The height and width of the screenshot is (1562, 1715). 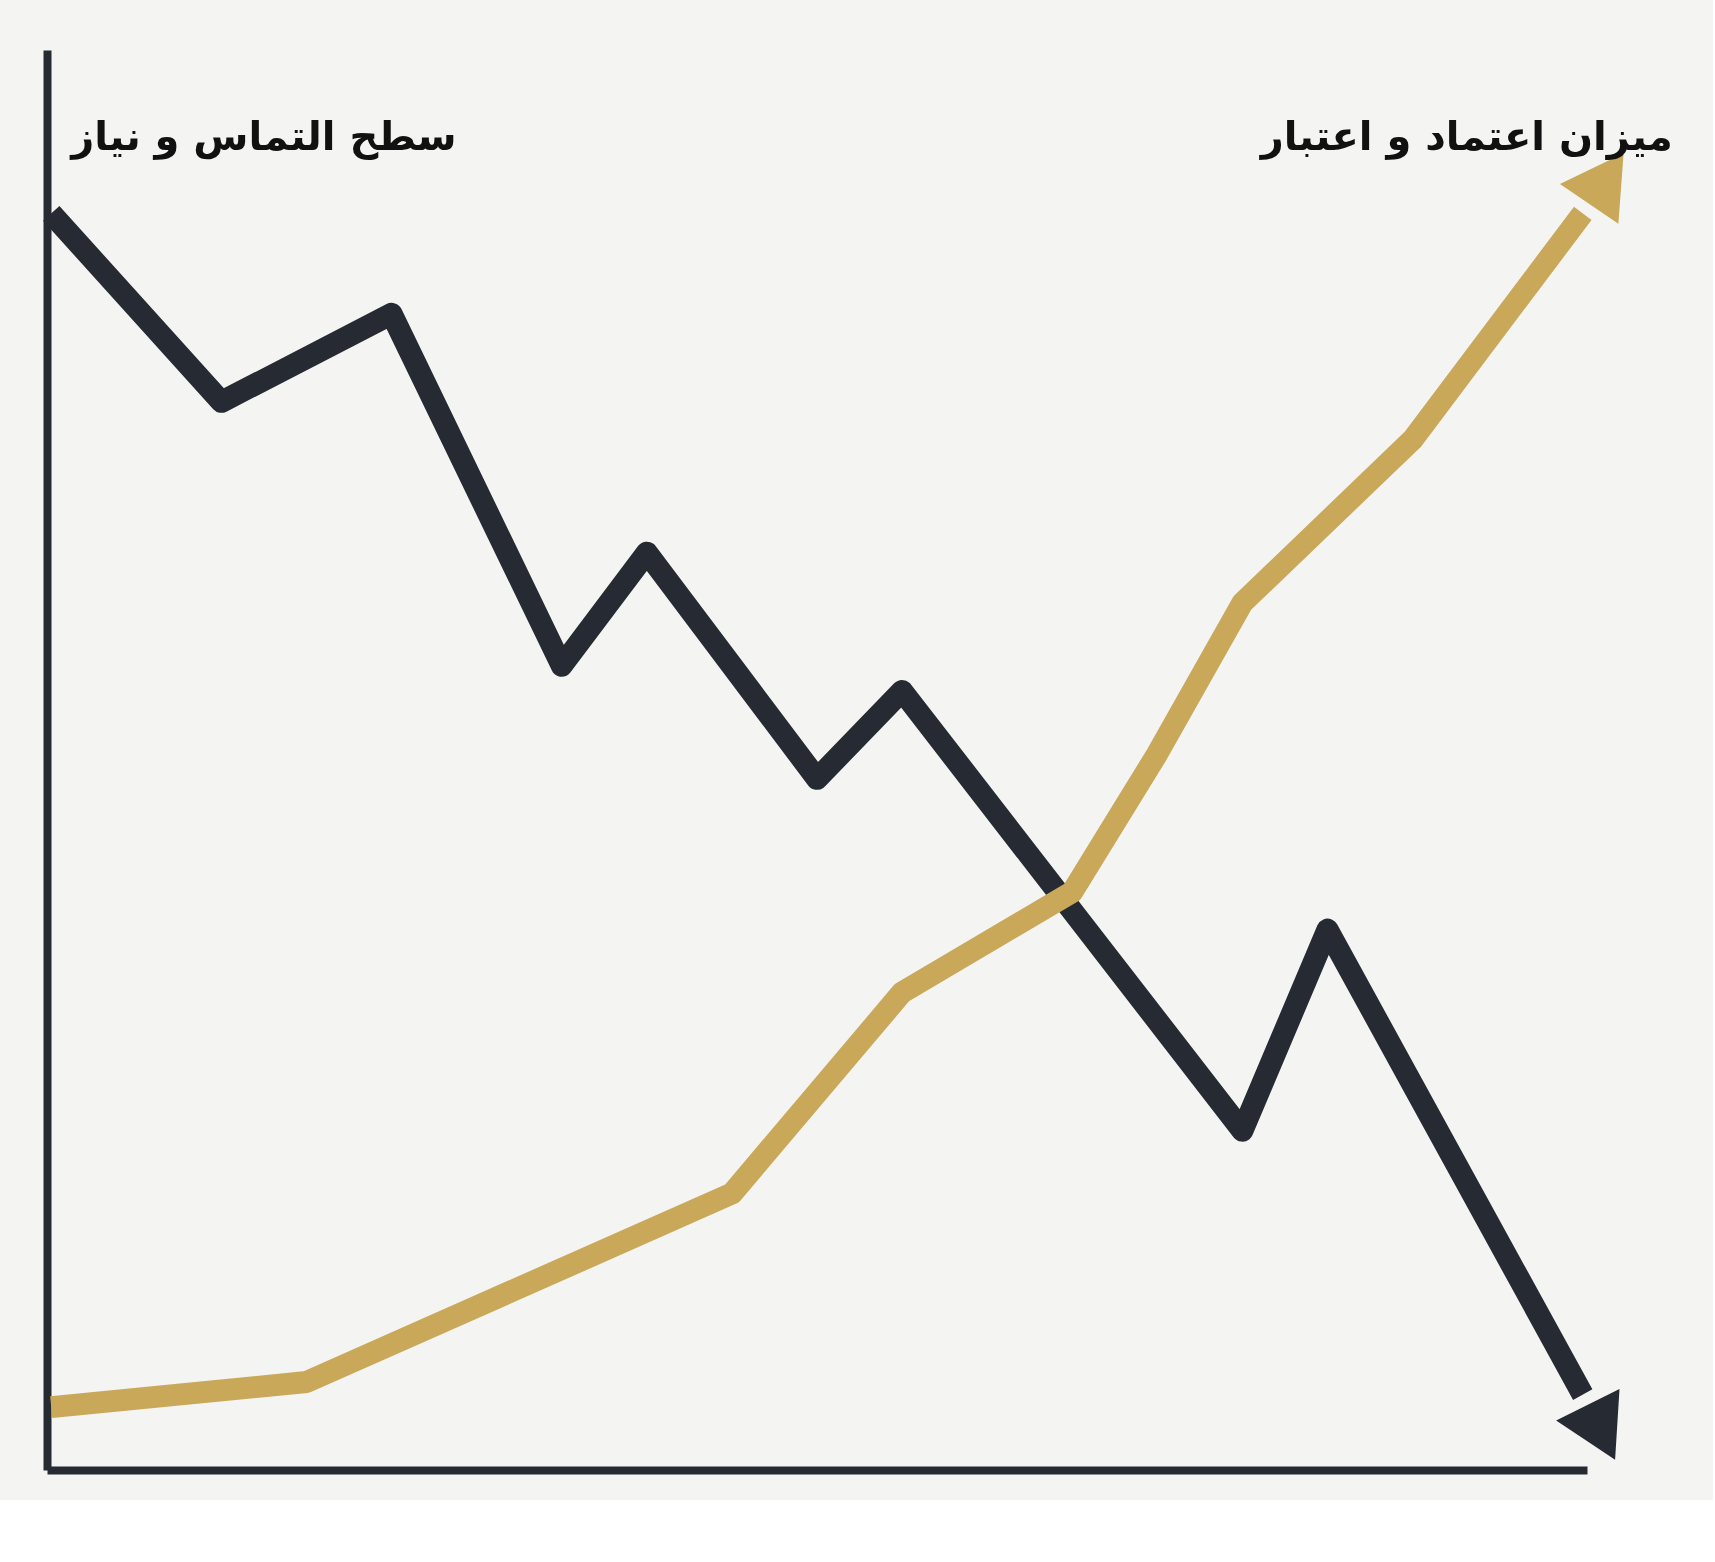 I want to click on text: میزان اعتماد و اعتبار, so click(x=1465, y=137).